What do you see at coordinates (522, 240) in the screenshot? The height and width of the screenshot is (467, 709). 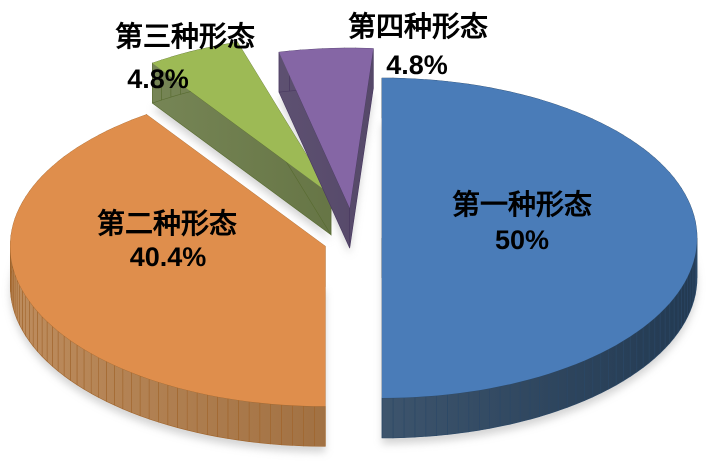 I see `slice-value-1: 50%` at bounding box center [522, 240].